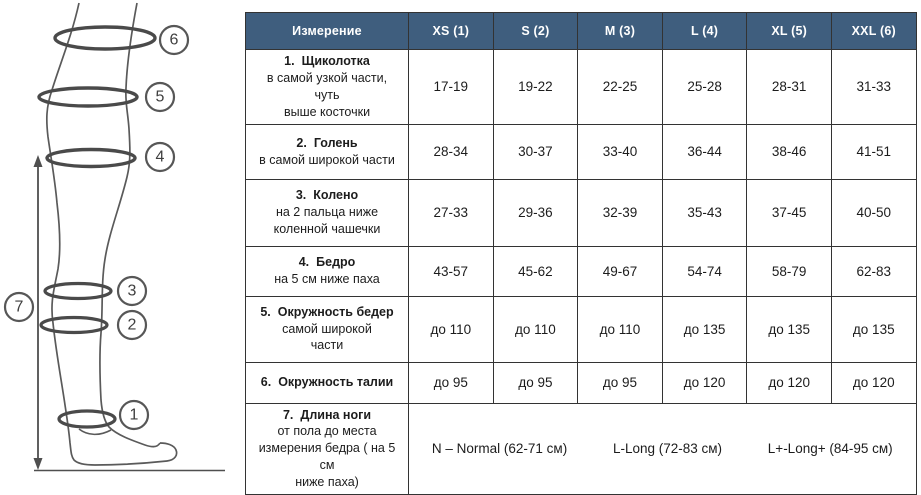  What do you see at coordinates (451, 271) in the screenshot?
I see `size-value: 43-57` at bounding box center [451, 271].